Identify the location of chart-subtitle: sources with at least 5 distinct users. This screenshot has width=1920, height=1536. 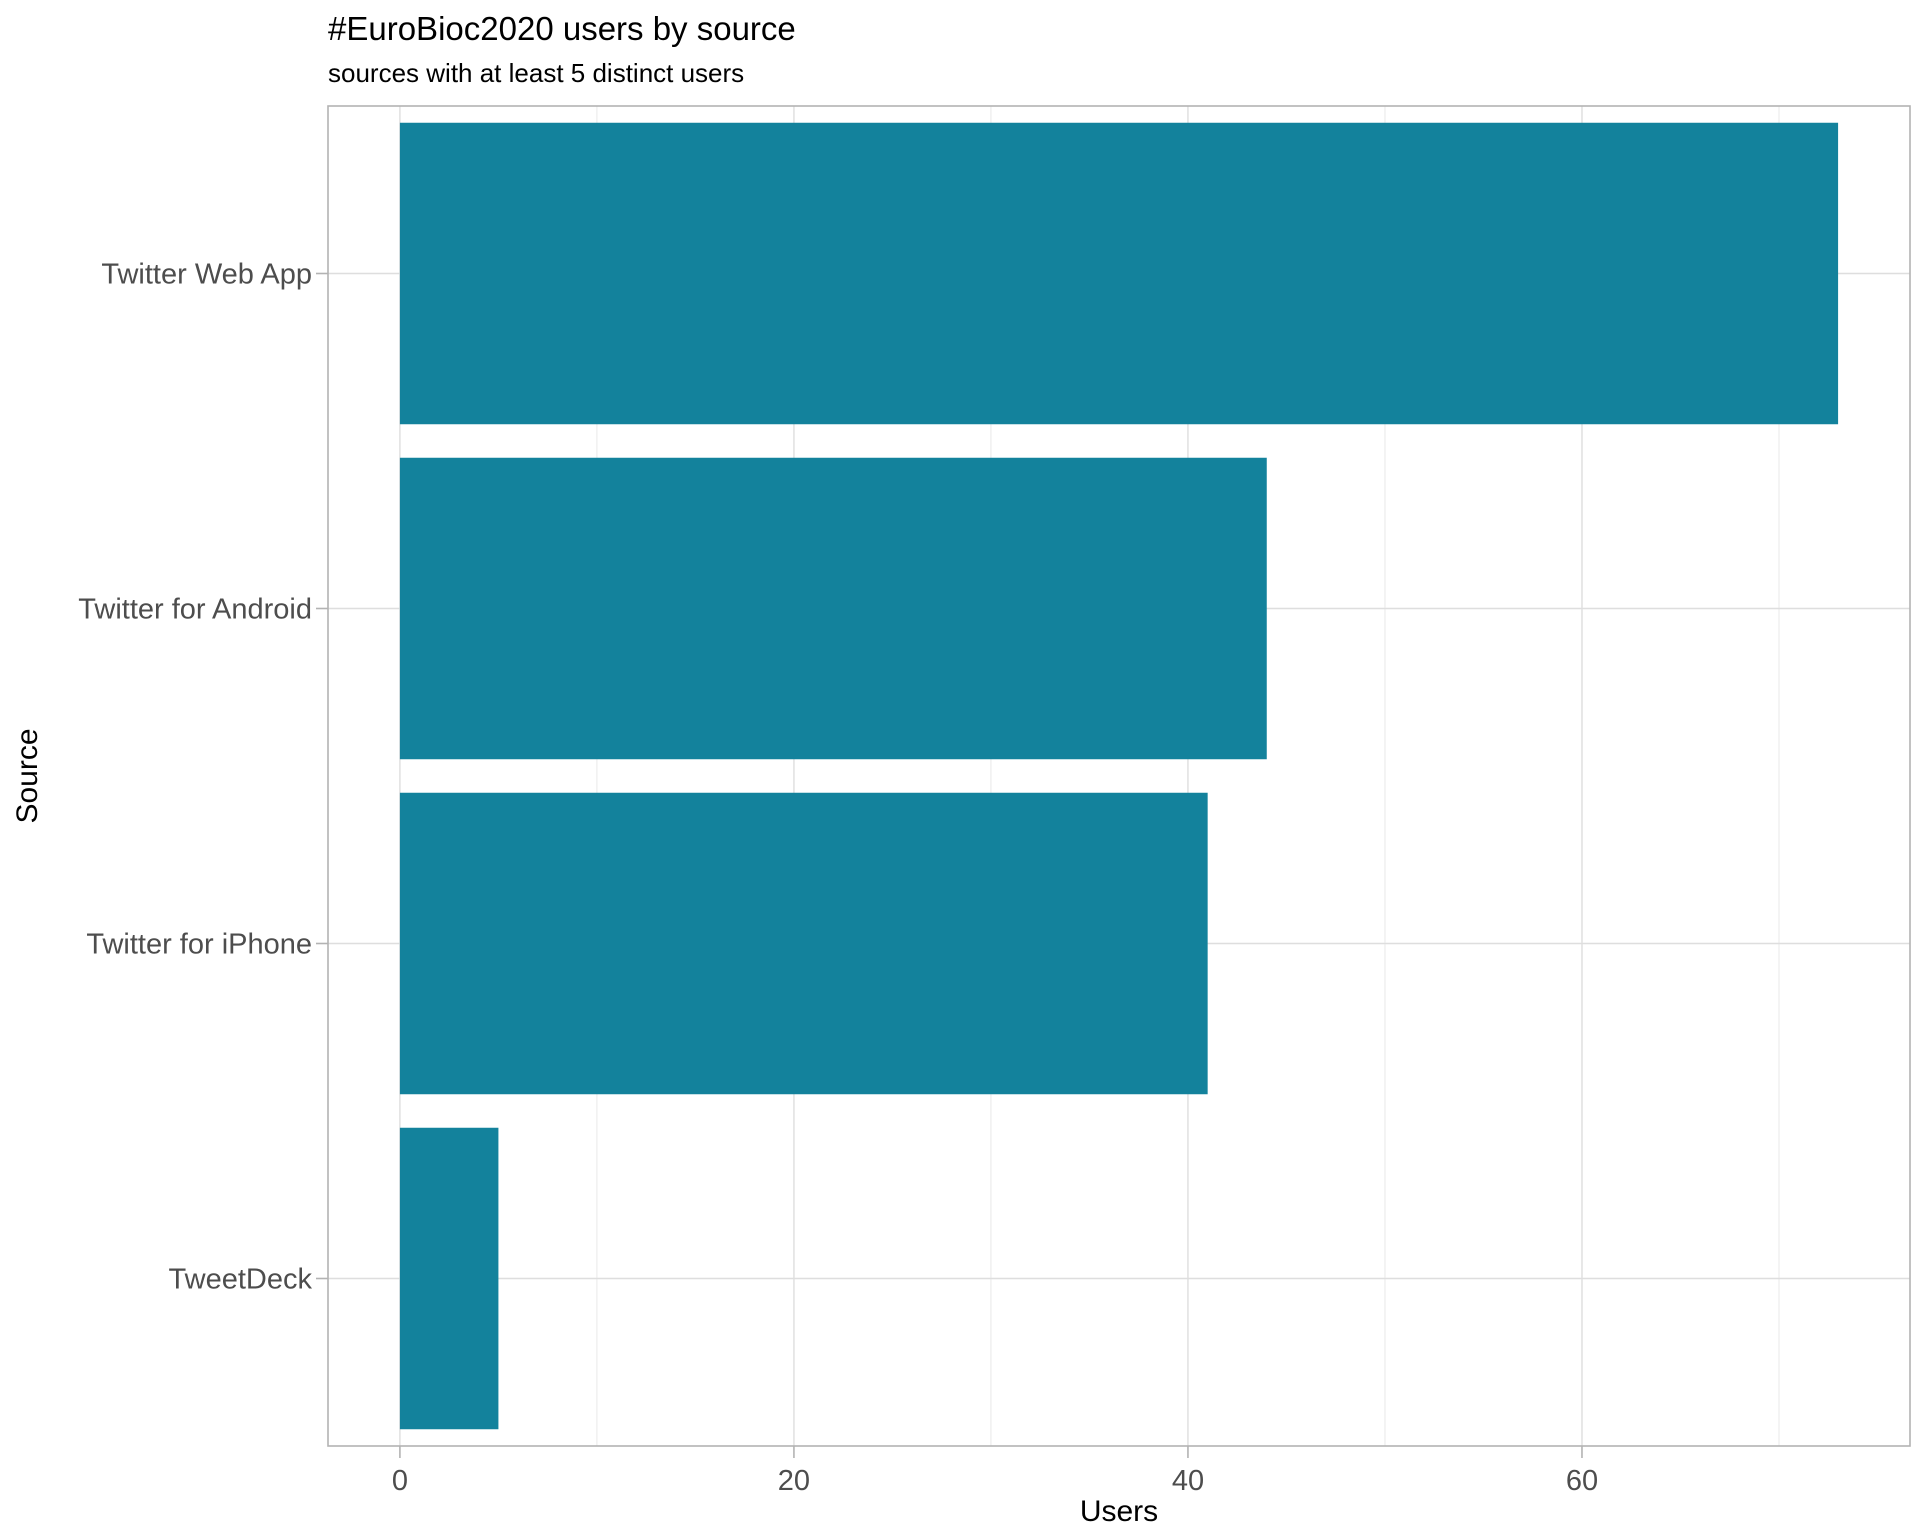
(536, 73).